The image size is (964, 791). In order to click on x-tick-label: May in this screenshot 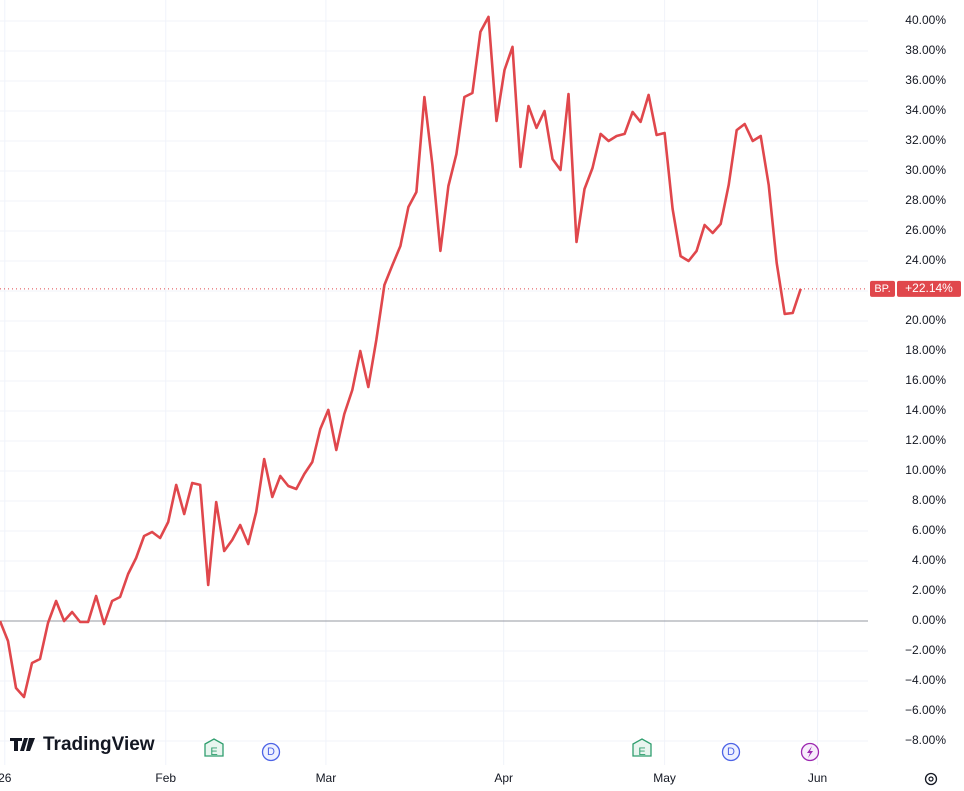, I will do `click(664, 778)`.